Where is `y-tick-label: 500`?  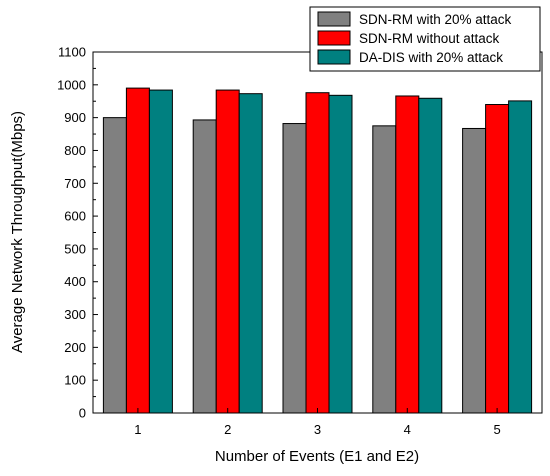 y-tick-label: 500 is located at coordinates (75, 248).